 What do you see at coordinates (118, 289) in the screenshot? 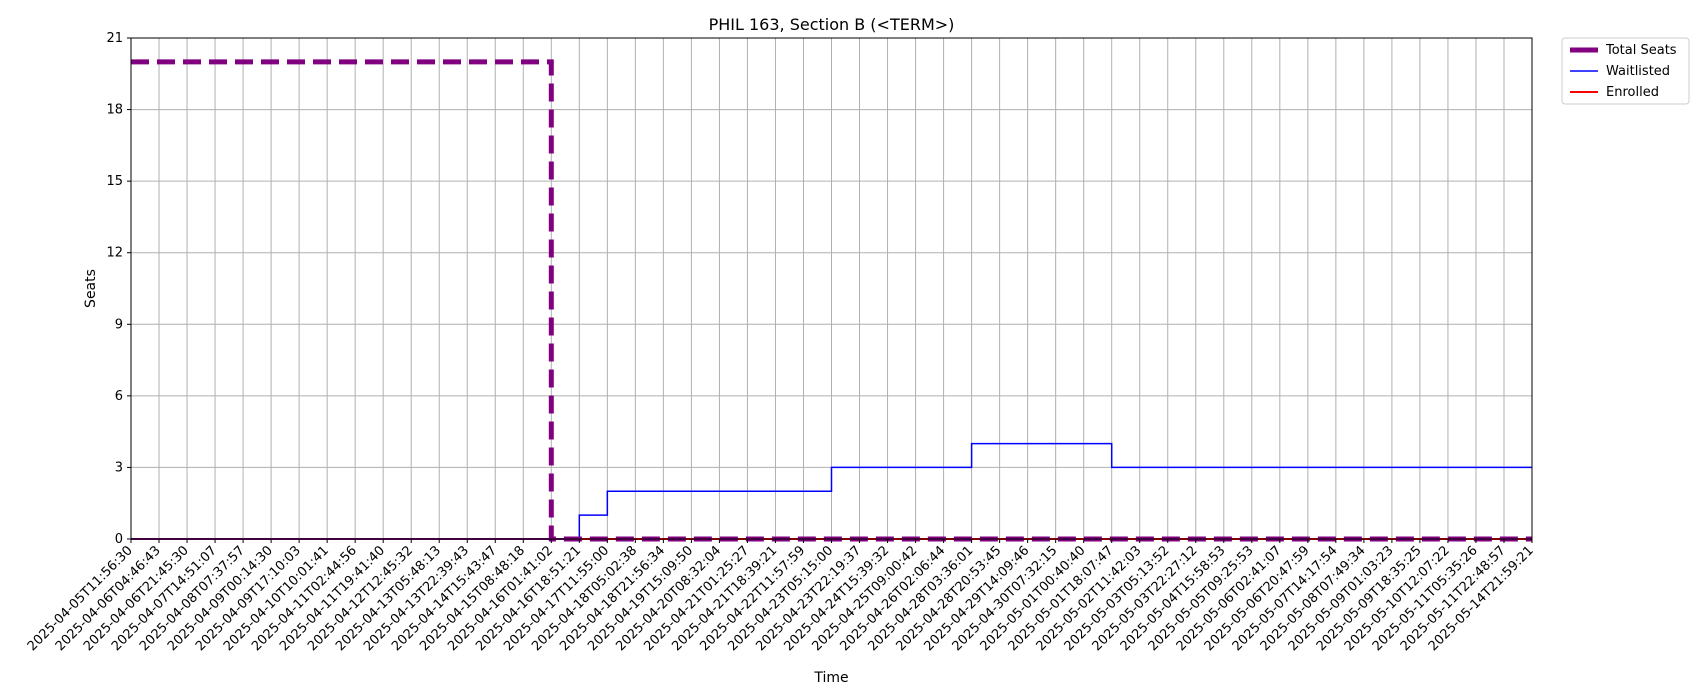
I see `y-axis: 0 3 6 9 12 15 18 21` at bounding box center [118, 289].